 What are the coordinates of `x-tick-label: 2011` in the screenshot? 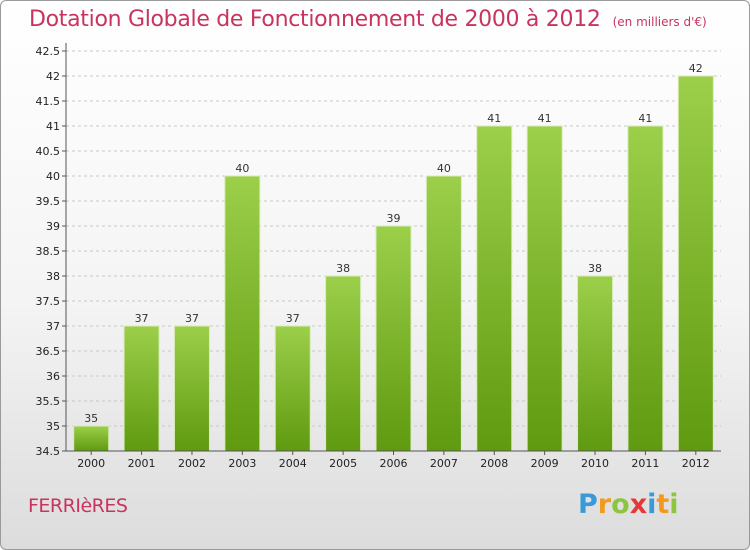 It's located at (645, 463).